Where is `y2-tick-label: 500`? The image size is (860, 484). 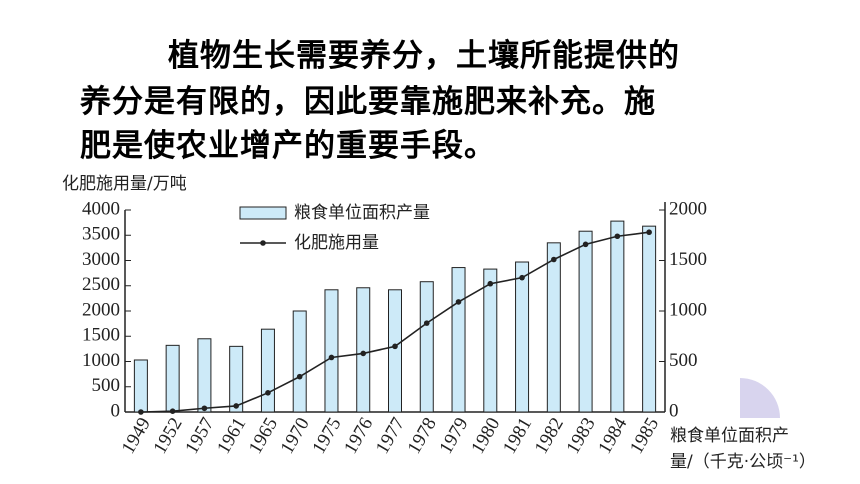 y2-tick-label: 500 is located at coordinates (683, 360).